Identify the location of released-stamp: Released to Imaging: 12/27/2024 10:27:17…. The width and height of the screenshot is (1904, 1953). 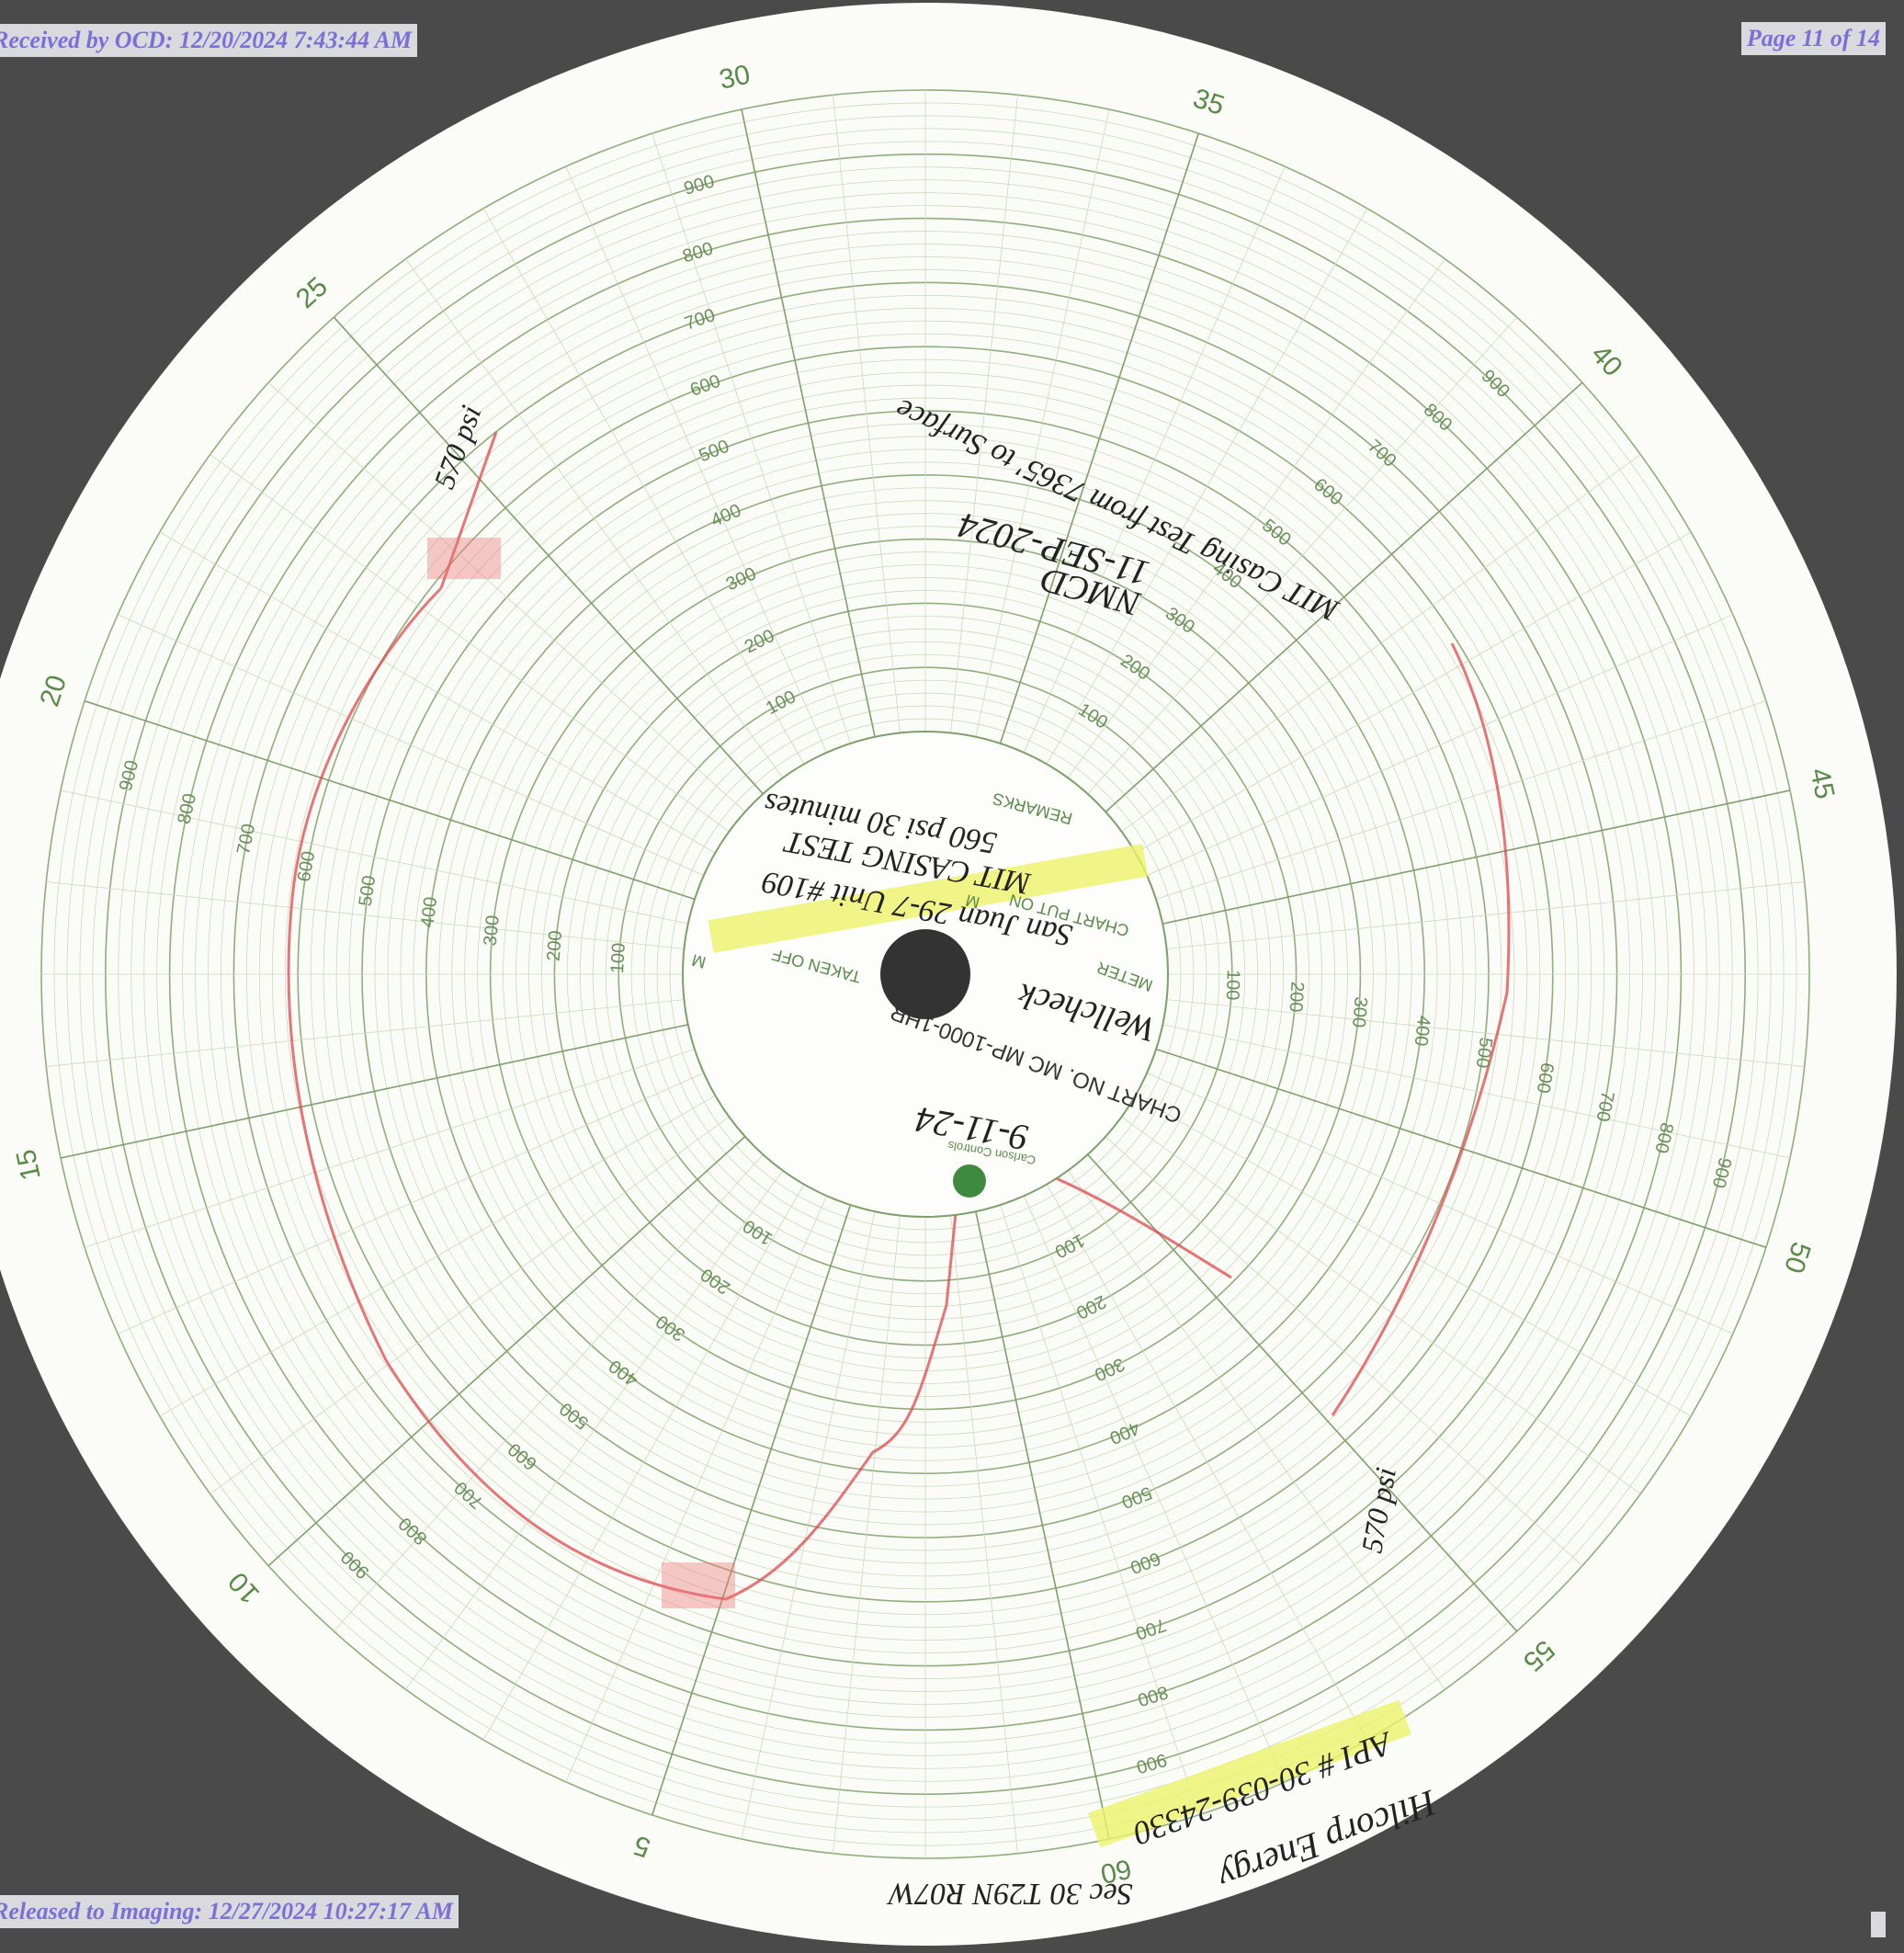
(229, 1912).